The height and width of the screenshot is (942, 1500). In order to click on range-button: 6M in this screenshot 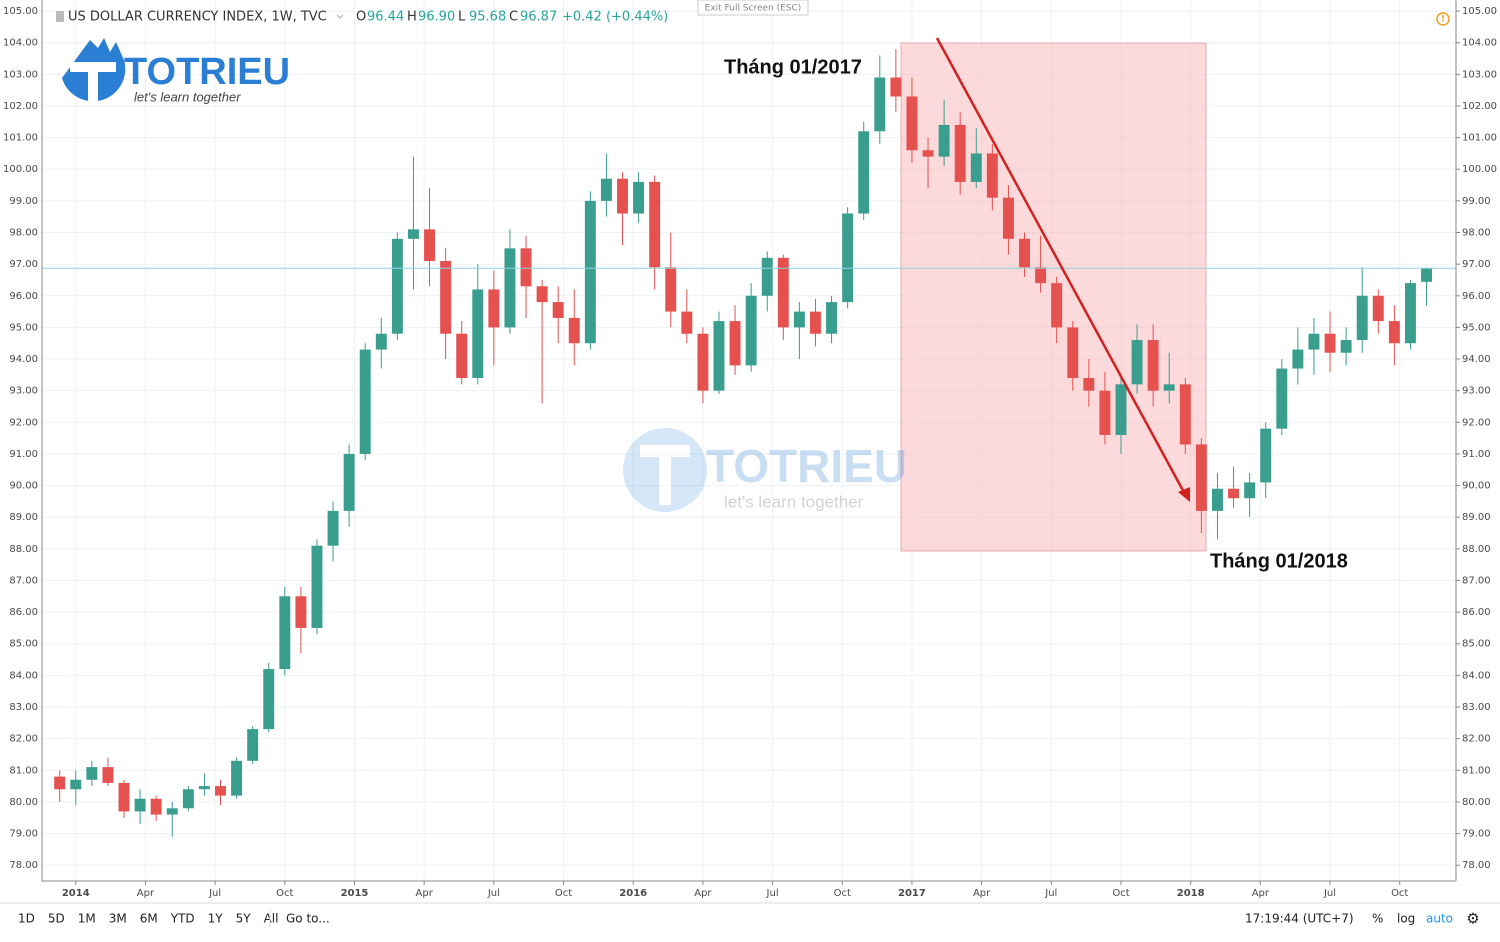, I will do `click(149, 919)`.